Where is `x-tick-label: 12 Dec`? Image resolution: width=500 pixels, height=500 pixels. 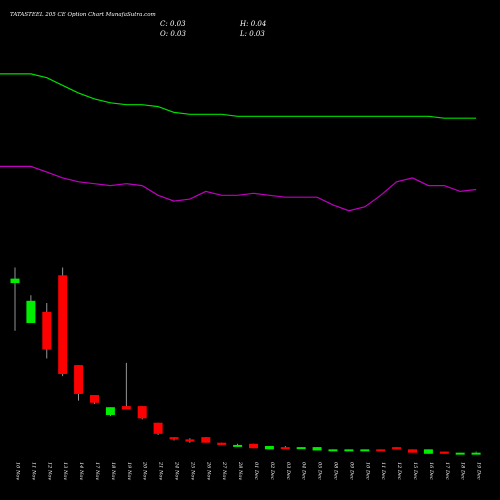 x-tick-label: 12 Dec is located at coordinates (399, 471).